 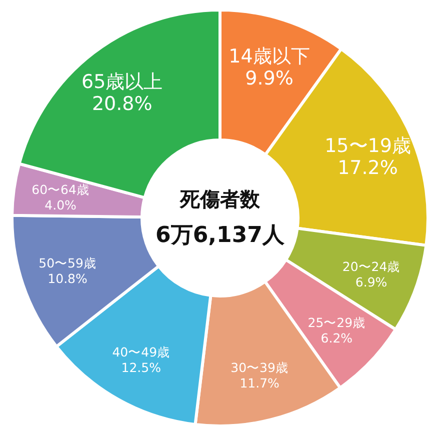 I want to click on slice-label: 25〜29歳, so click(x=337, y=322).